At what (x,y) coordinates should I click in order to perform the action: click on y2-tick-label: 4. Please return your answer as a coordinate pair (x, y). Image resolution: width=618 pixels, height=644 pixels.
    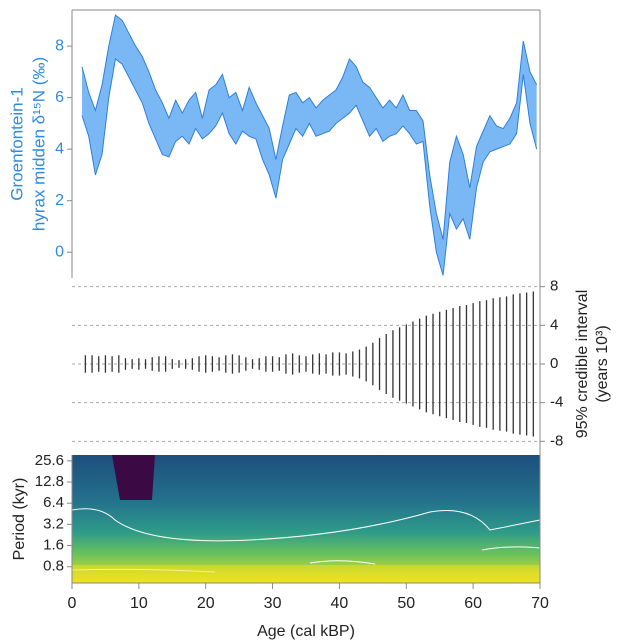
    Looking at the image, I should click on (554, 324).